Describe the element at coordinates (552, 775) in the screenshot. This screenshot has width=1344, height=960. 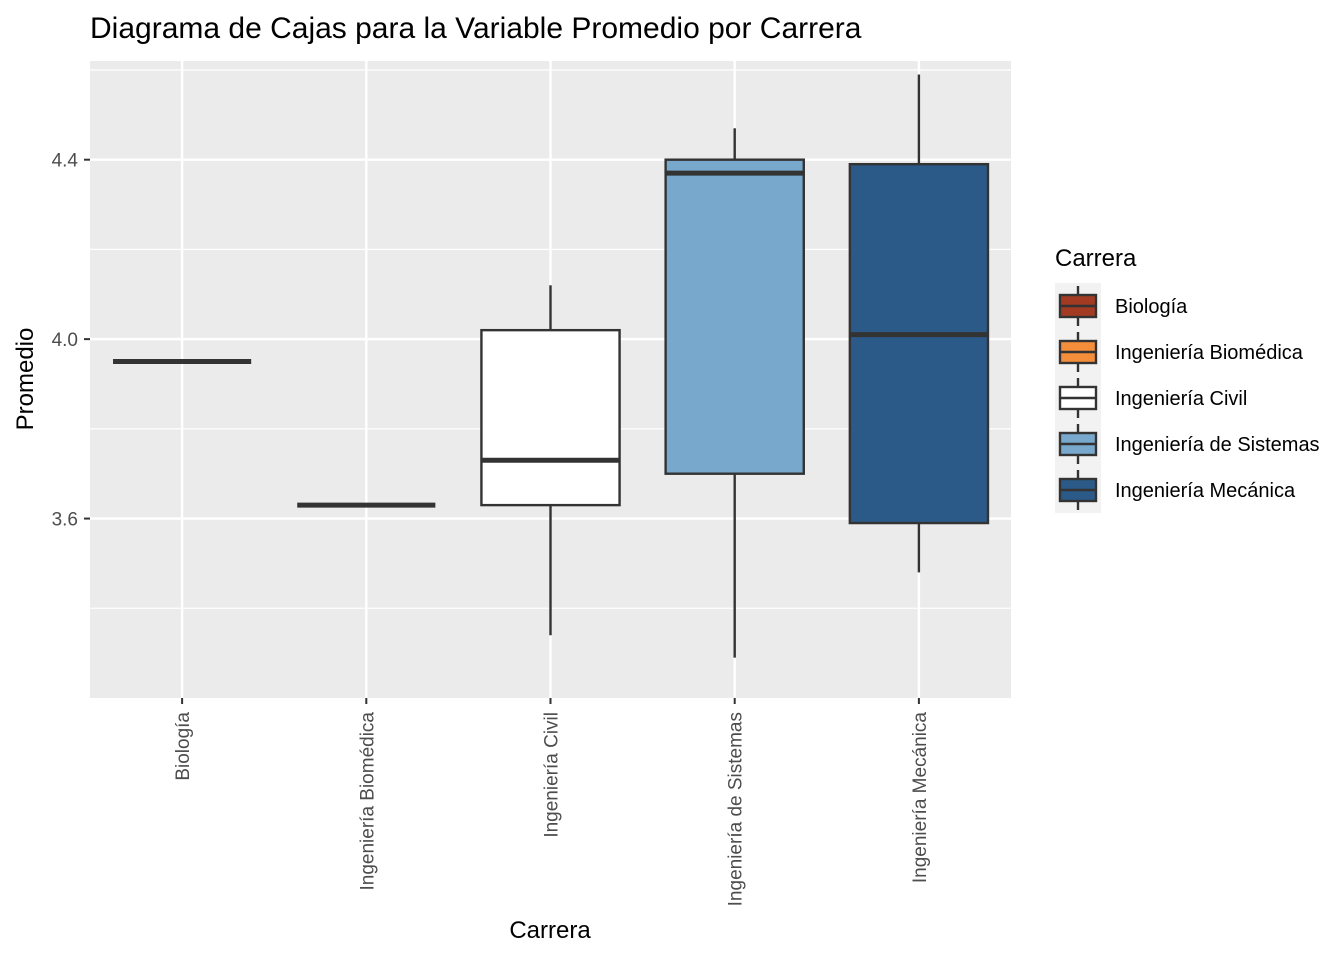
I see `x-tick-label: Ingeniería Civil` at that location.